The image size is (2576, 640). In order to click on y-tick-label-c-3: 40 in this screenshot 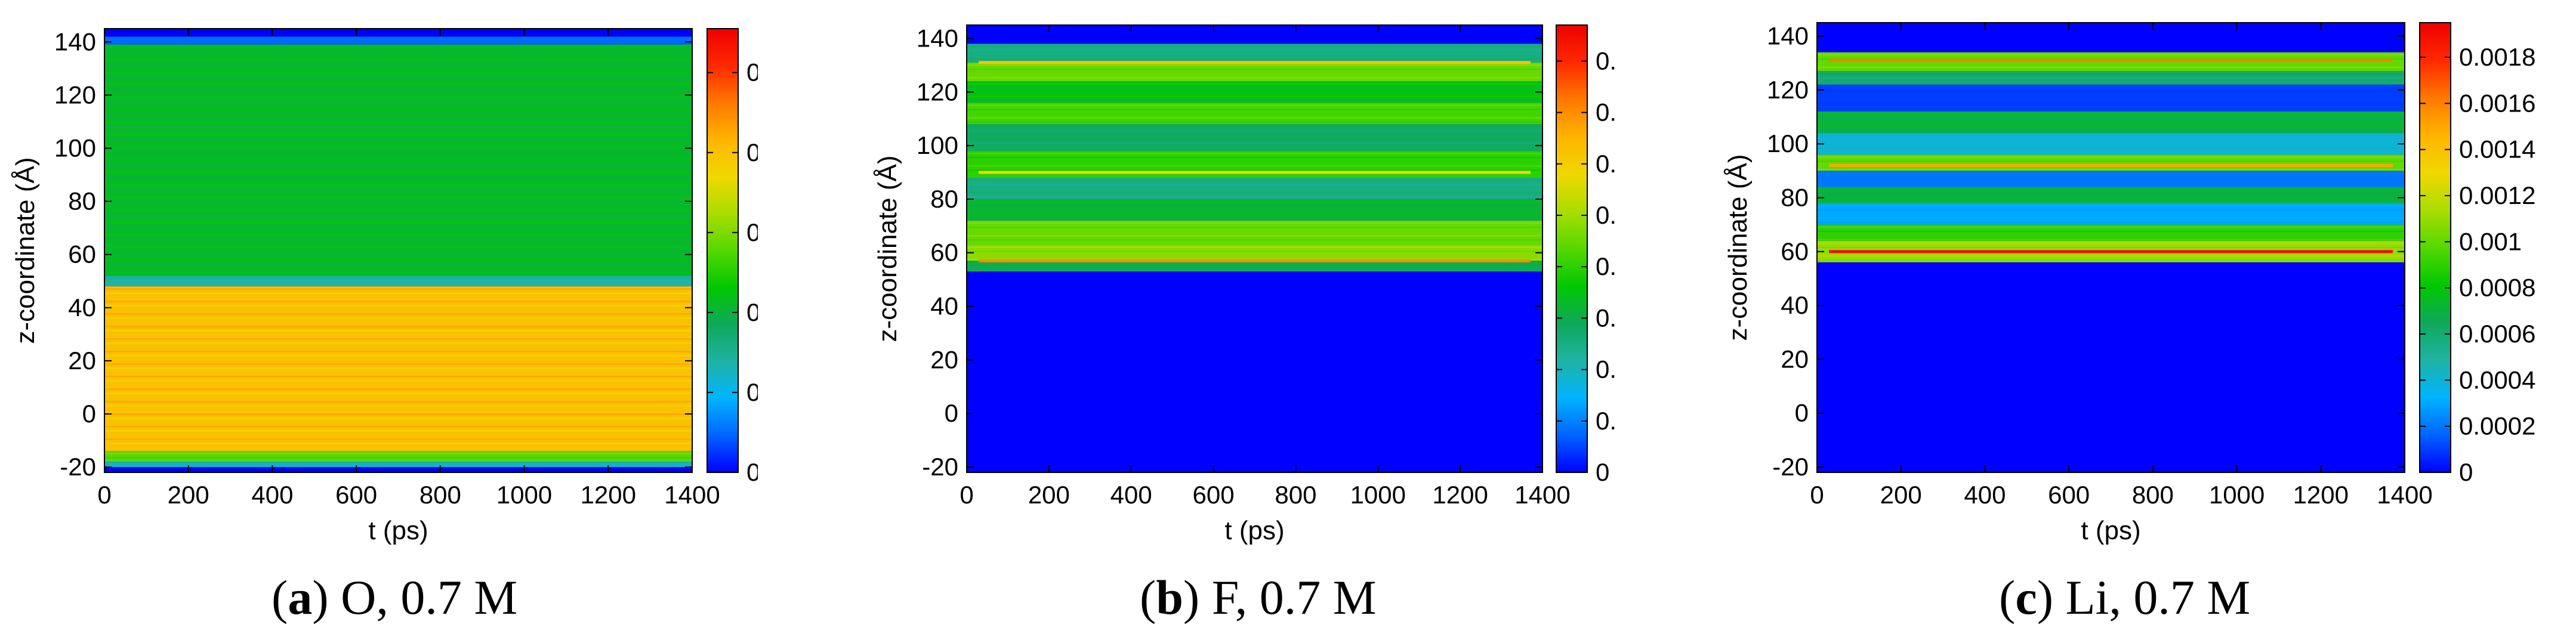, I will do `click(1795, 305)`.